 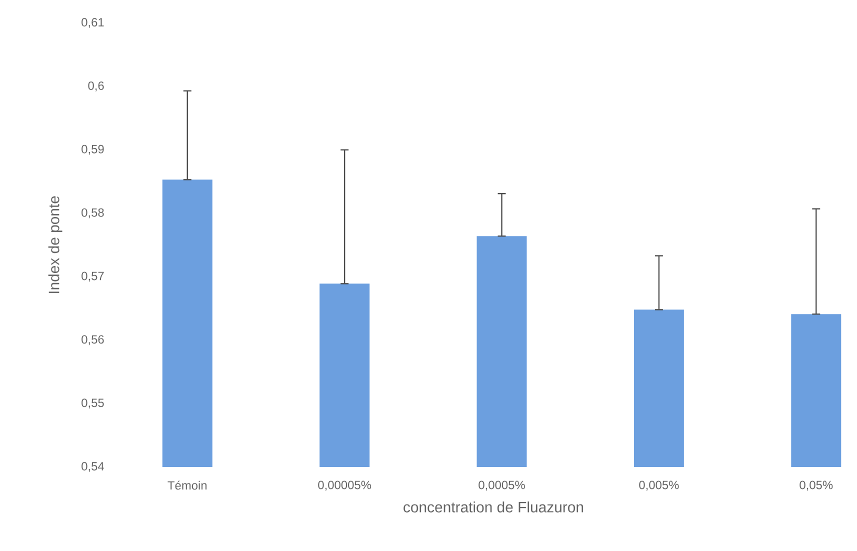 What do you see at coordinates (816, 485) in the screenshot?
I see `x-tick-label: 0,05%` at bounding box center [816, 485].